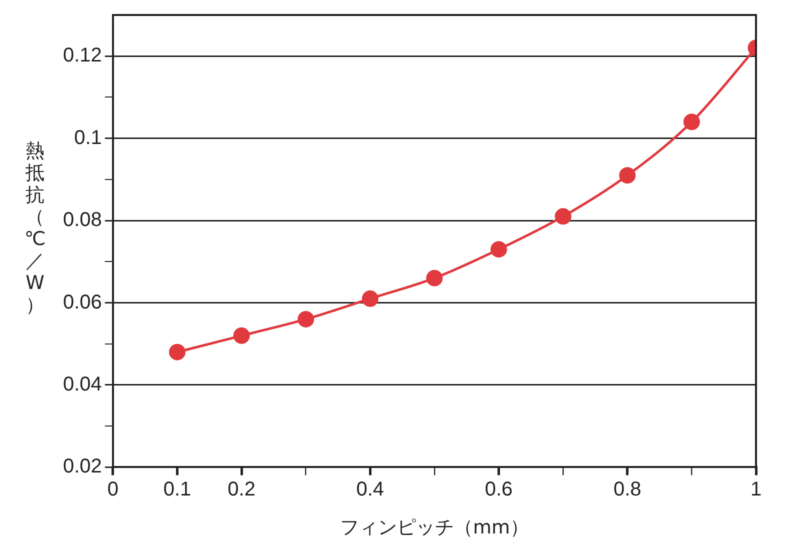  What do you see at coordinates (82, 55) in the screenshot?
I see `y-tick-label: 0.12` at bounding box center [82, 55].